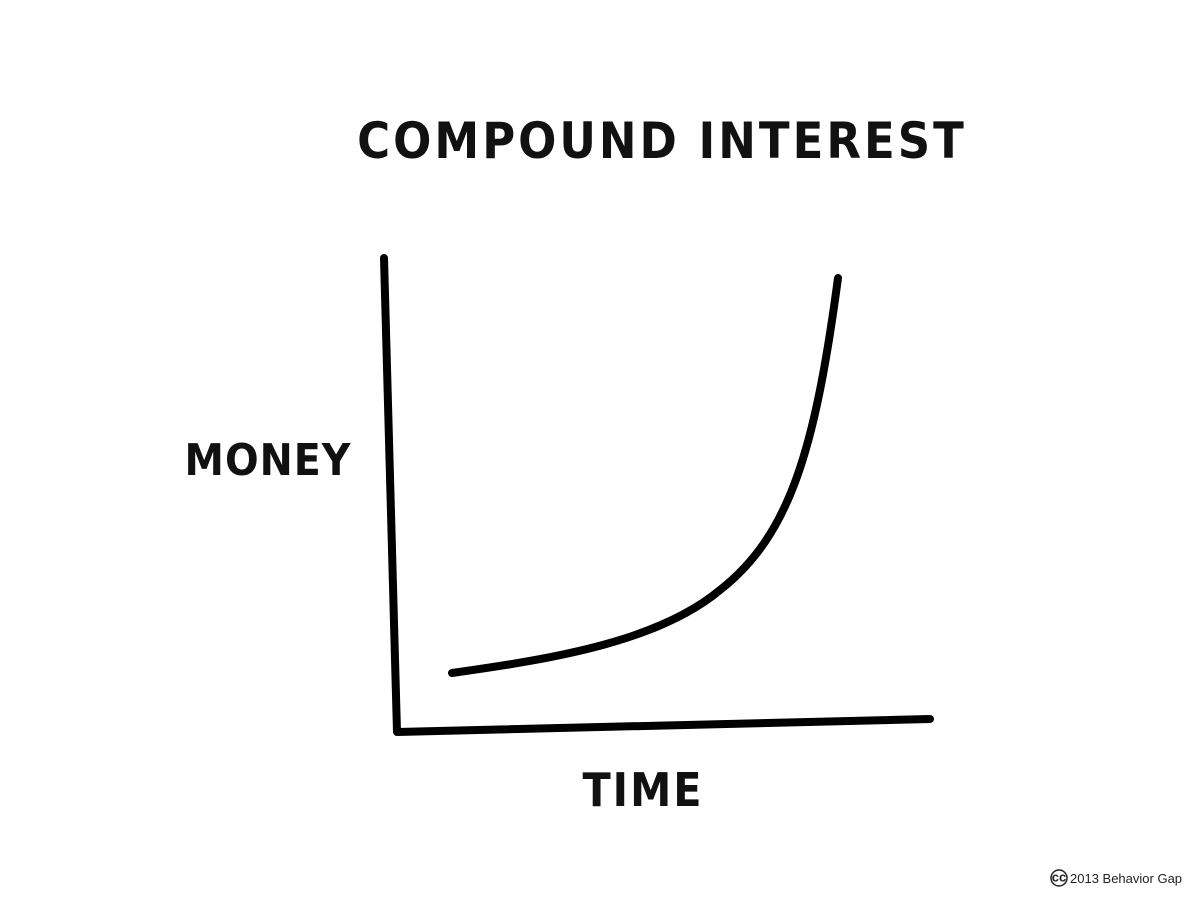 This screenshot has width=1200, height=912. What do you see at coordinates (645, 475) in the screenshot?
I see `growth-curve` at bounding box center [645, 475].